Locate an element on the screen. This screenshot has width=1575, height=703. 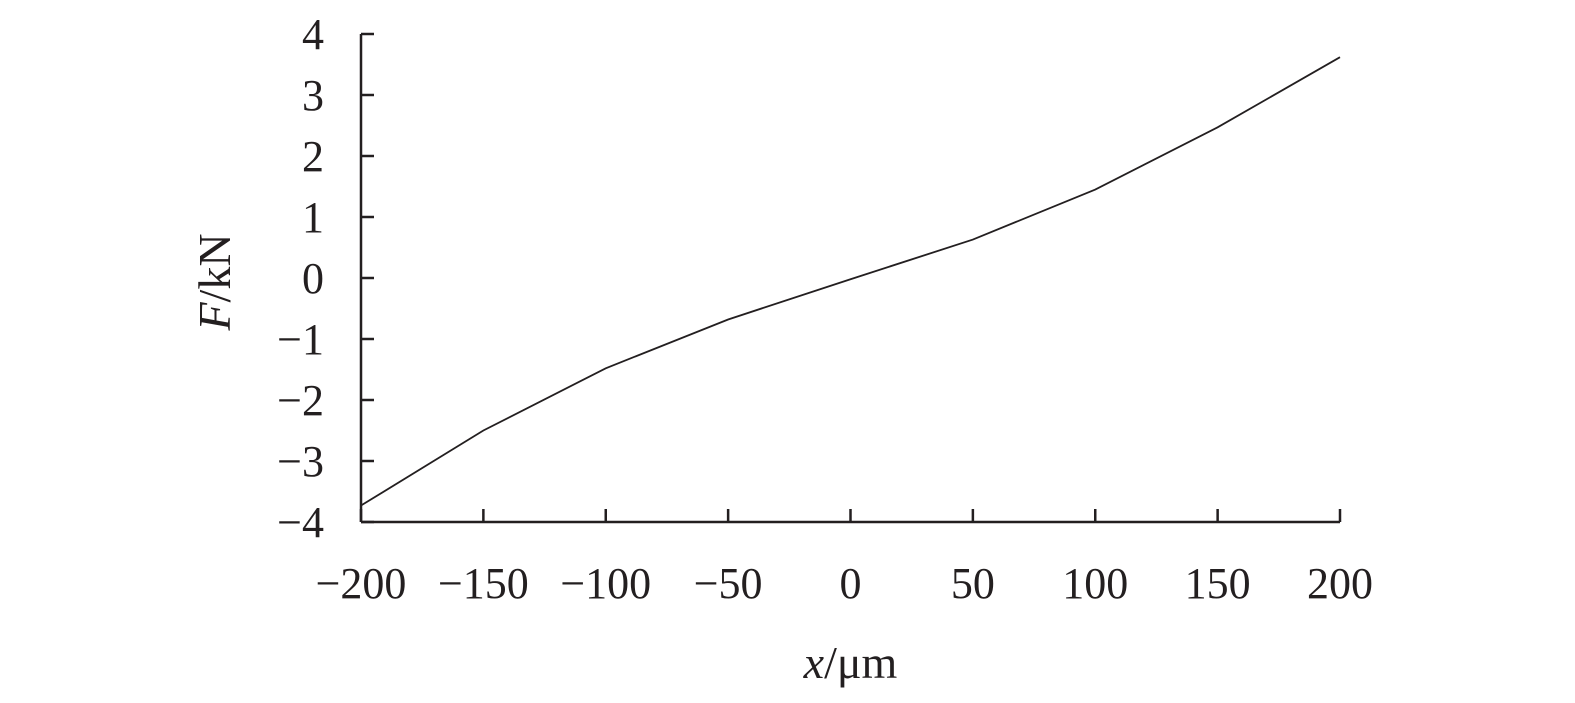
x-tick-label: −150 is located at coordinates (483, 583).